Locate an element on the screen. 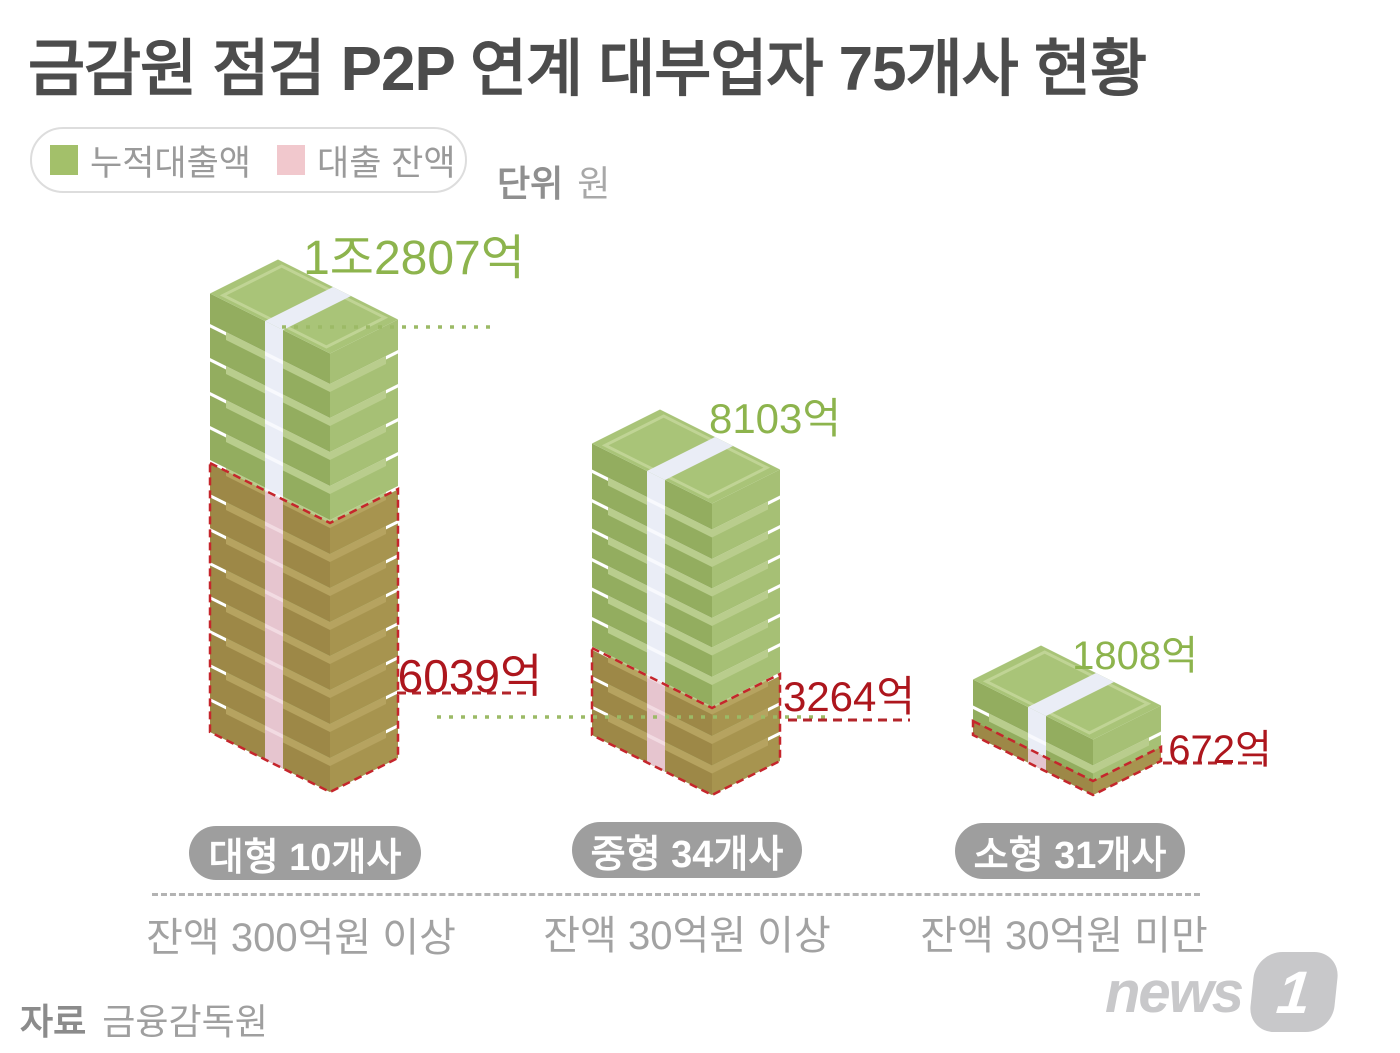  caption-medium: 잔액 30억원 이상 is located at coordinates (687, 936).